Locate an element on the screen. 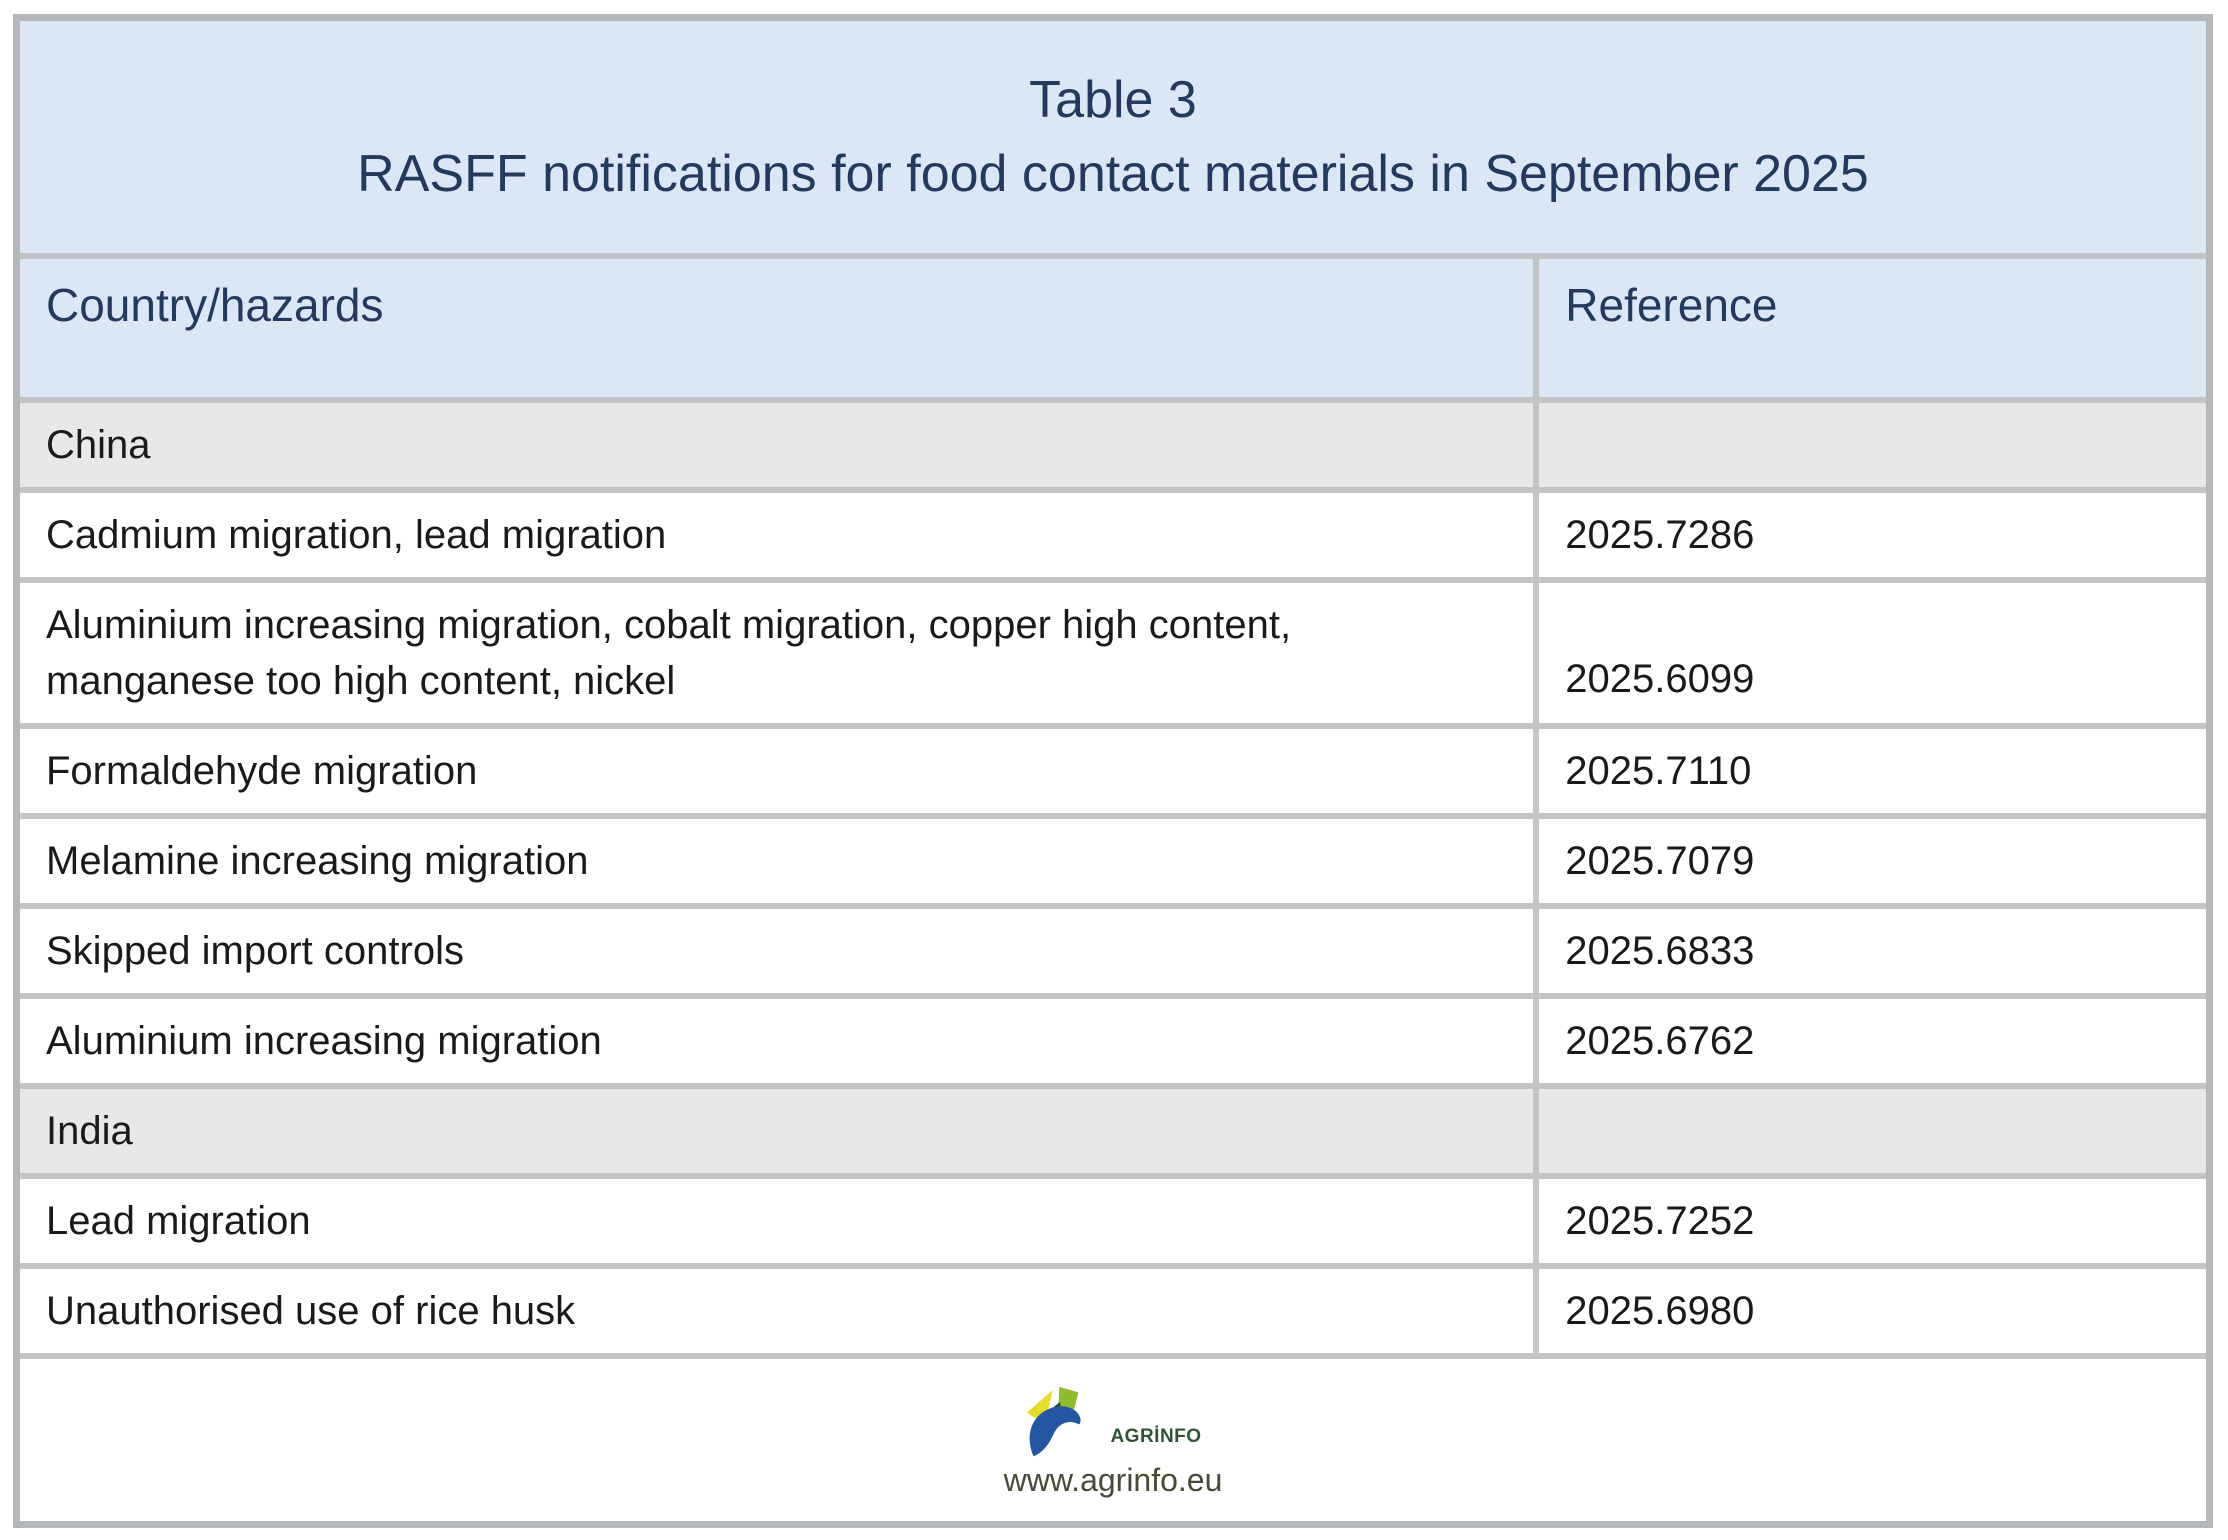 Image resolution: width=2228 pixels, height=1540 pixels. table-row: Melamine increasing migration 2025.7079 is located at coordinates (1113, 864).